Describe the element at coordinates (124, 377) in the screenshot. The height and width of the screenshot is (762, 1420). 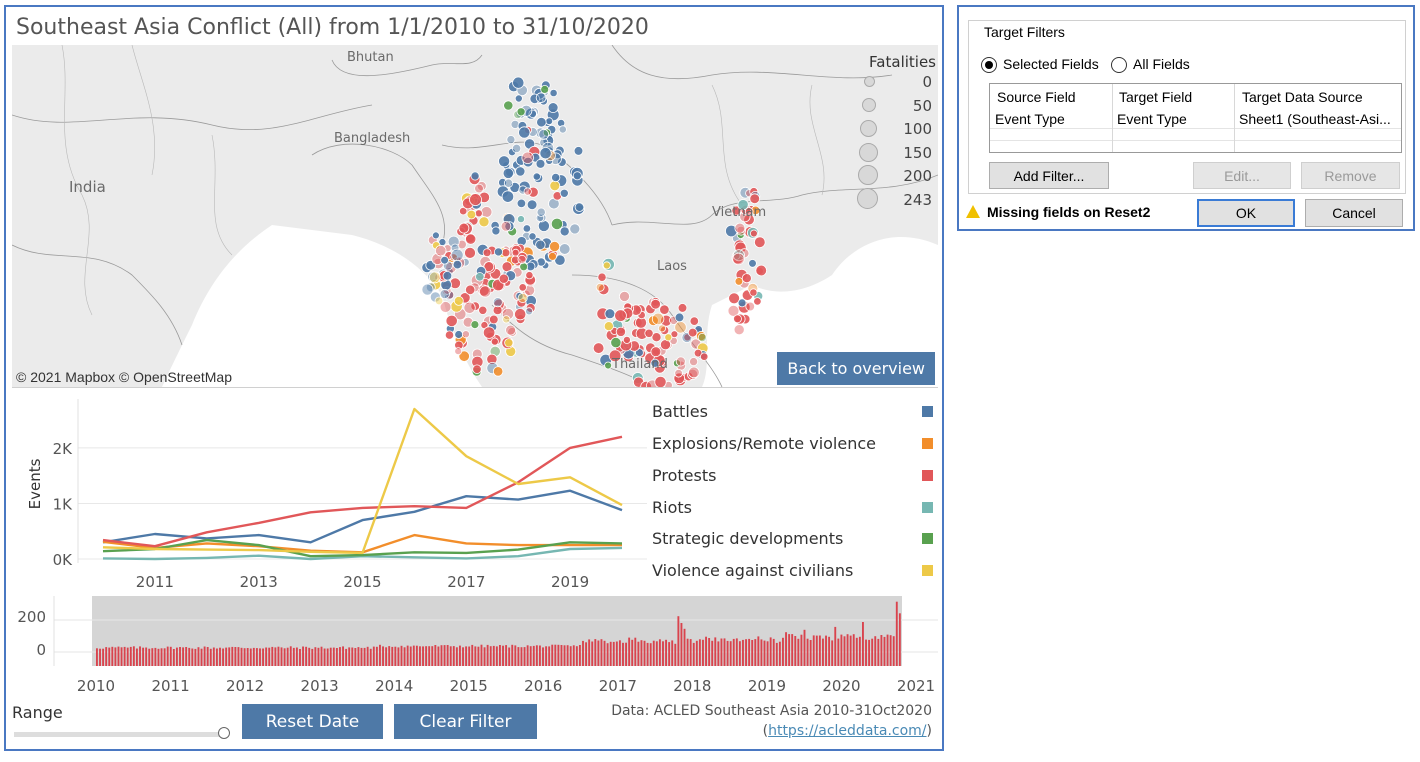
I see `map-attribution: © 2021 Mapbox © OpenStreetMap` at that location.